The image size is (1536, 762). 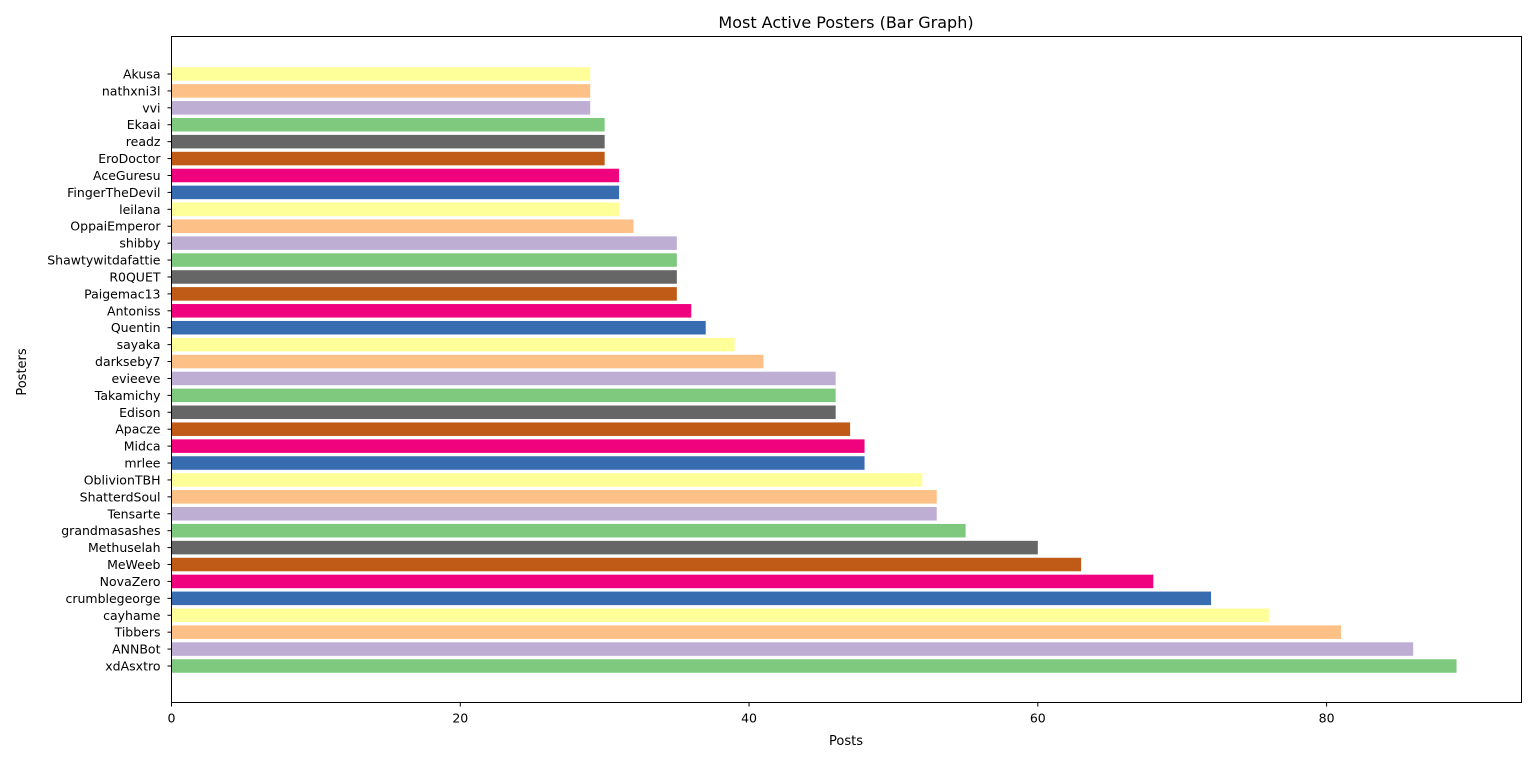 I want to click on y-axis-label: Posters, so click(x=22, y=372).